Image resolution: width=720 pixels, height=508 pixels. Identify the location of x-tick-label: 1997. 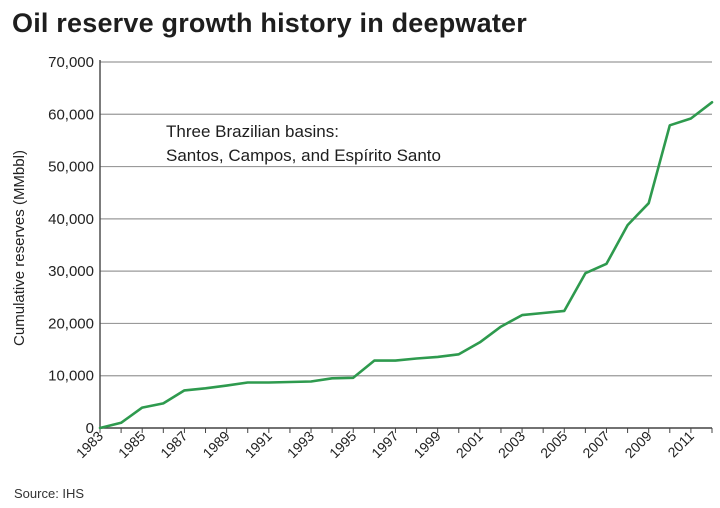
(384, 444).